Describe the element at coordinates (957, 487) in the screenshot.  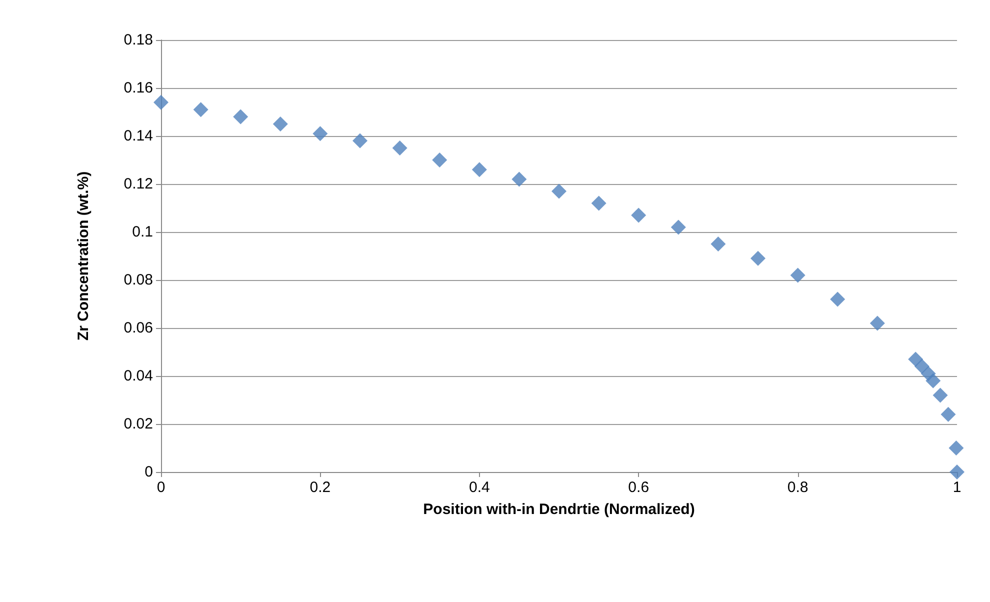
I see `x-tick-label: 1` at that location.